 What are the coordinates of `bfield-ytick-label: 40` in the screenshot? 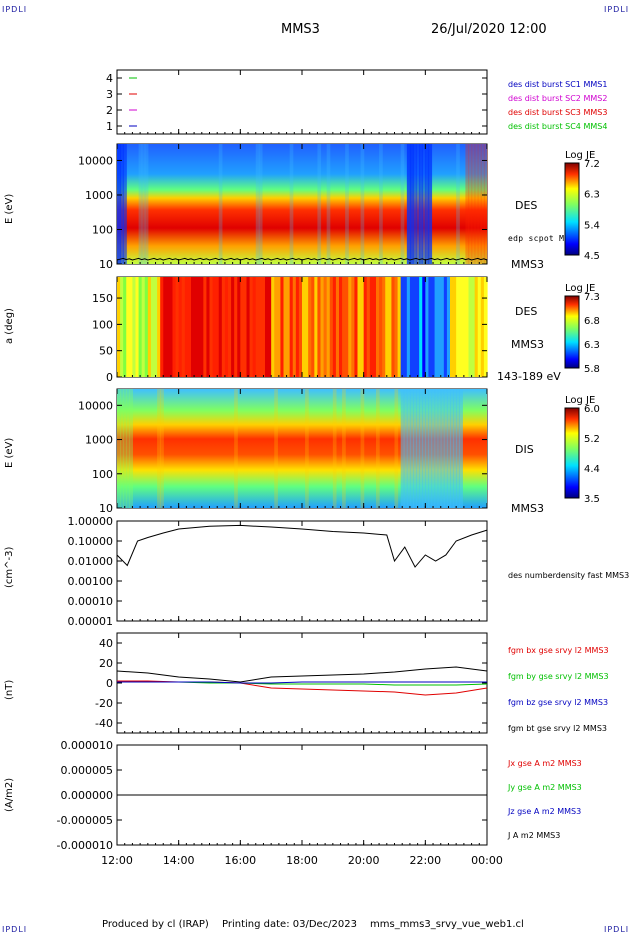 It's located at (106, 643).